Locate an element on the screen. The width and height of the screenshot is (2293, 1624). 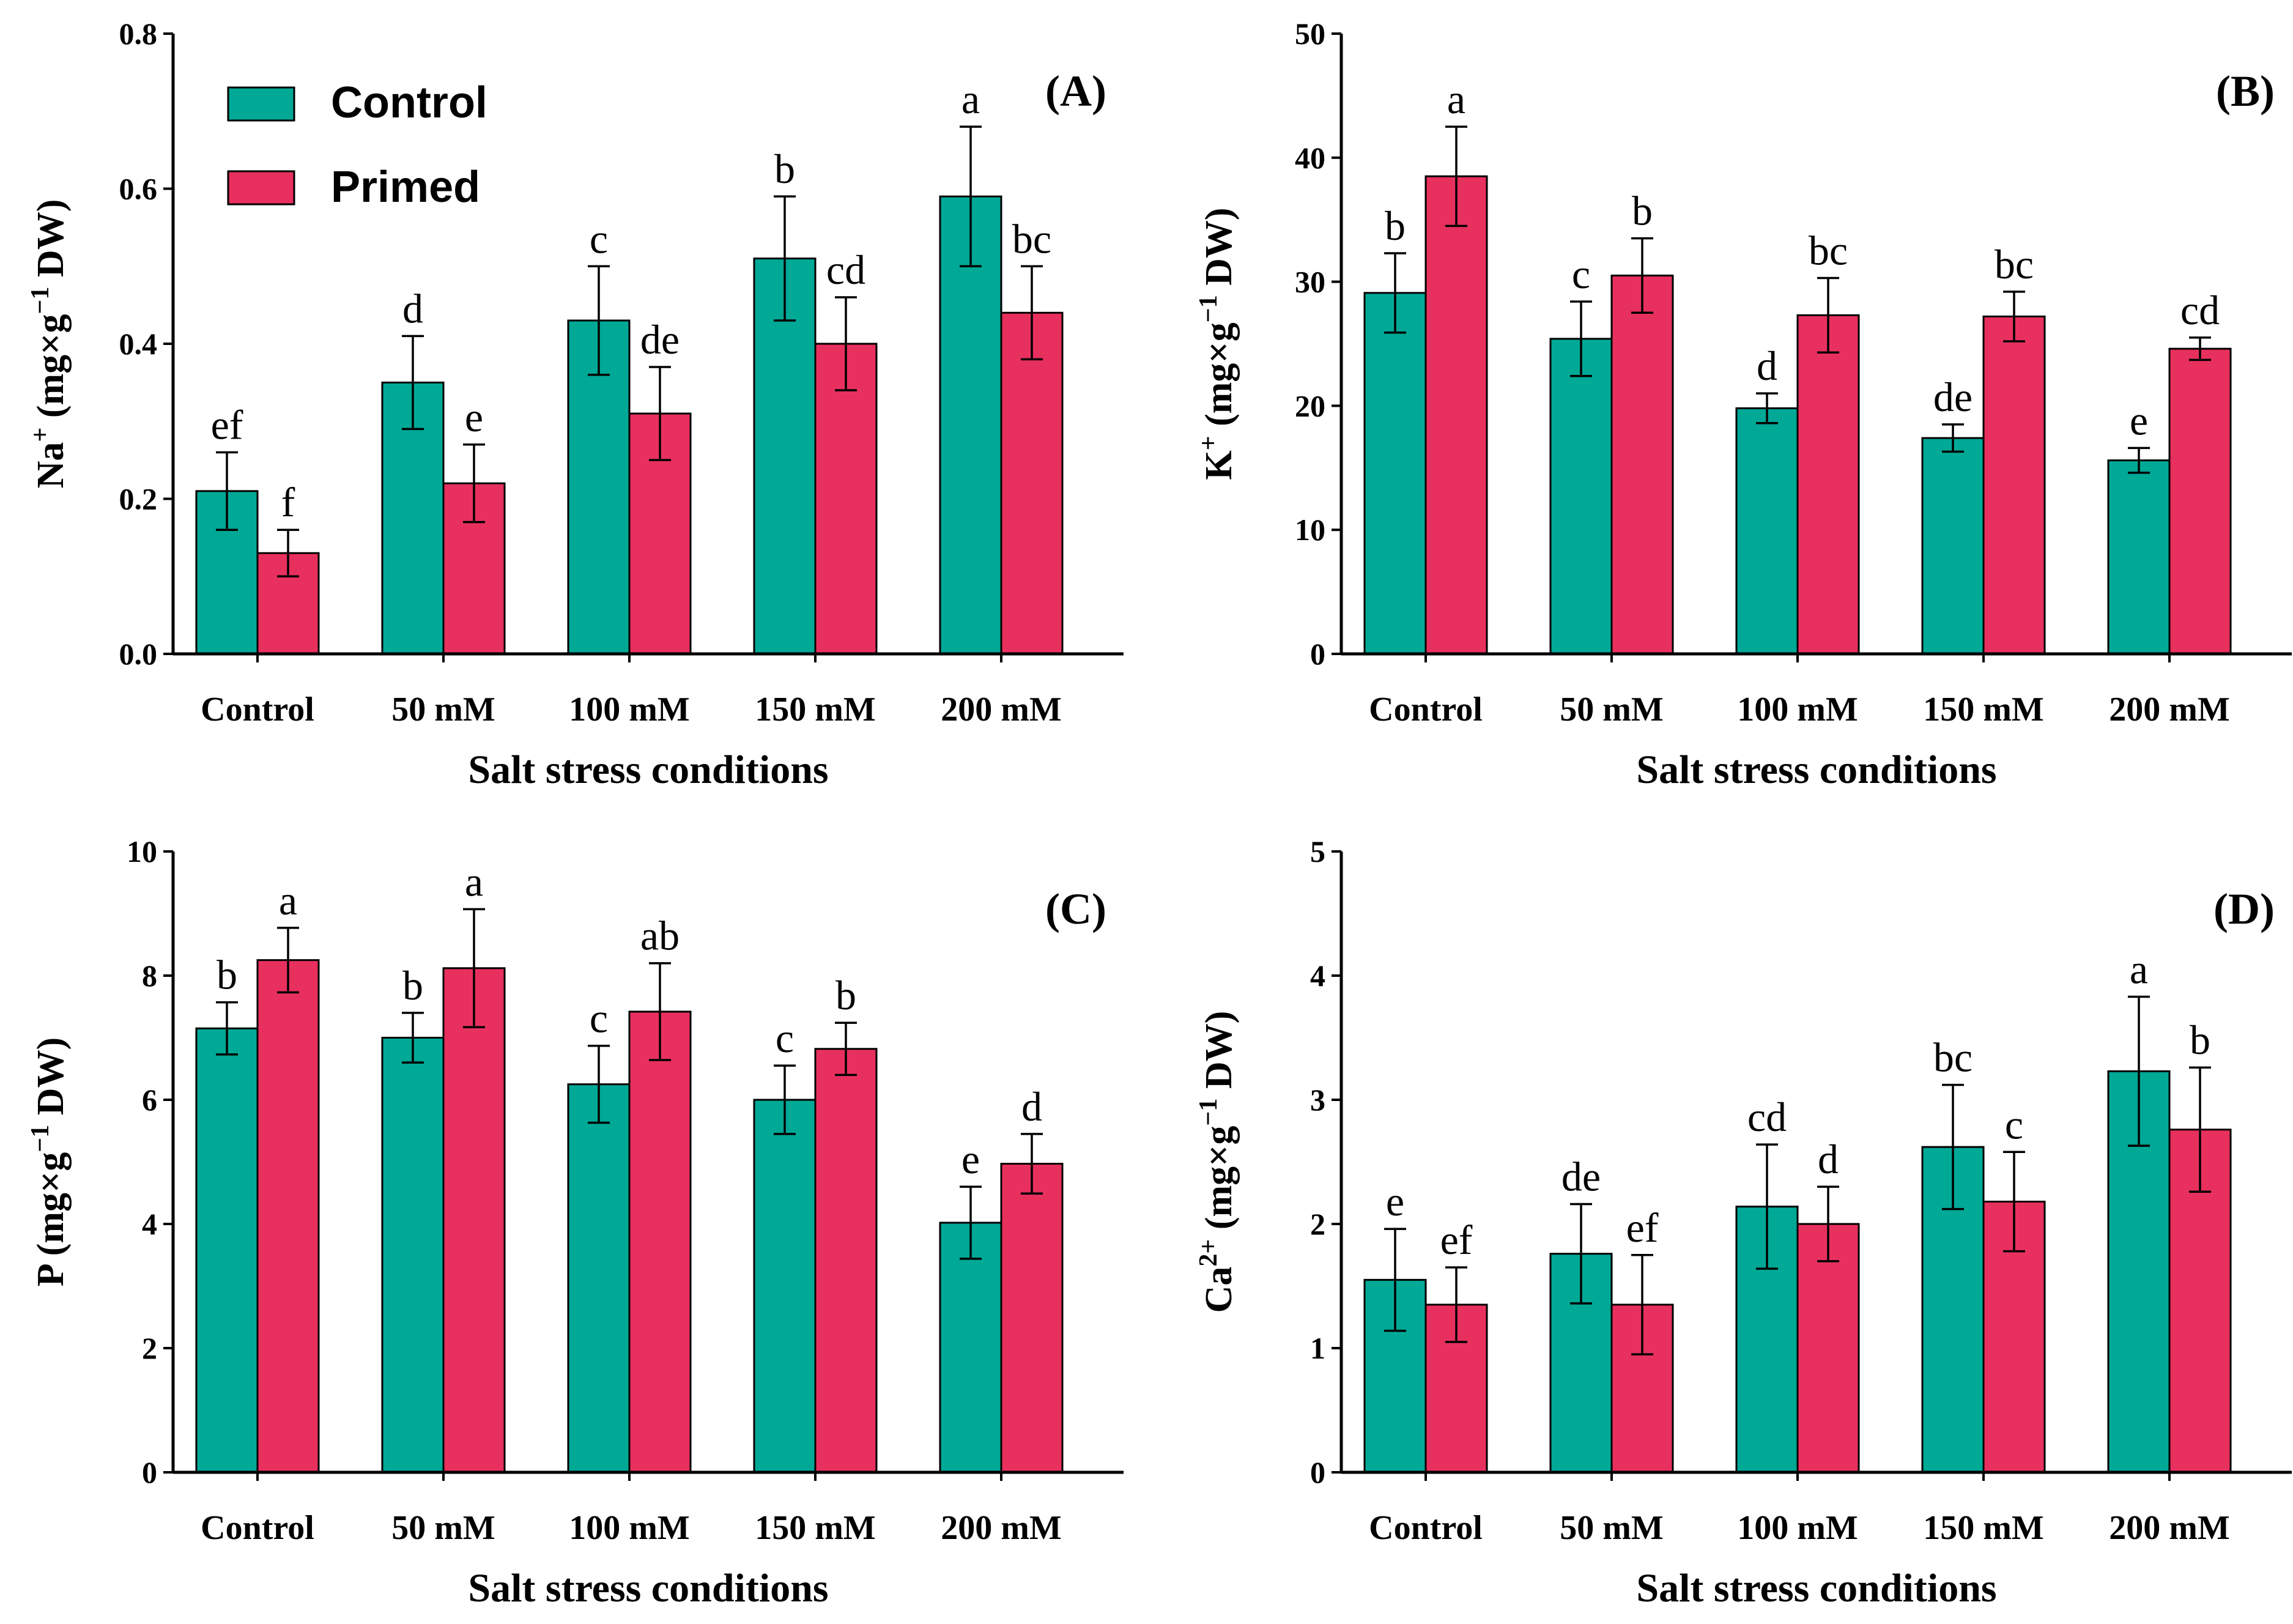
y-tick-label: 0.8 is located at coordinates (138, 34).